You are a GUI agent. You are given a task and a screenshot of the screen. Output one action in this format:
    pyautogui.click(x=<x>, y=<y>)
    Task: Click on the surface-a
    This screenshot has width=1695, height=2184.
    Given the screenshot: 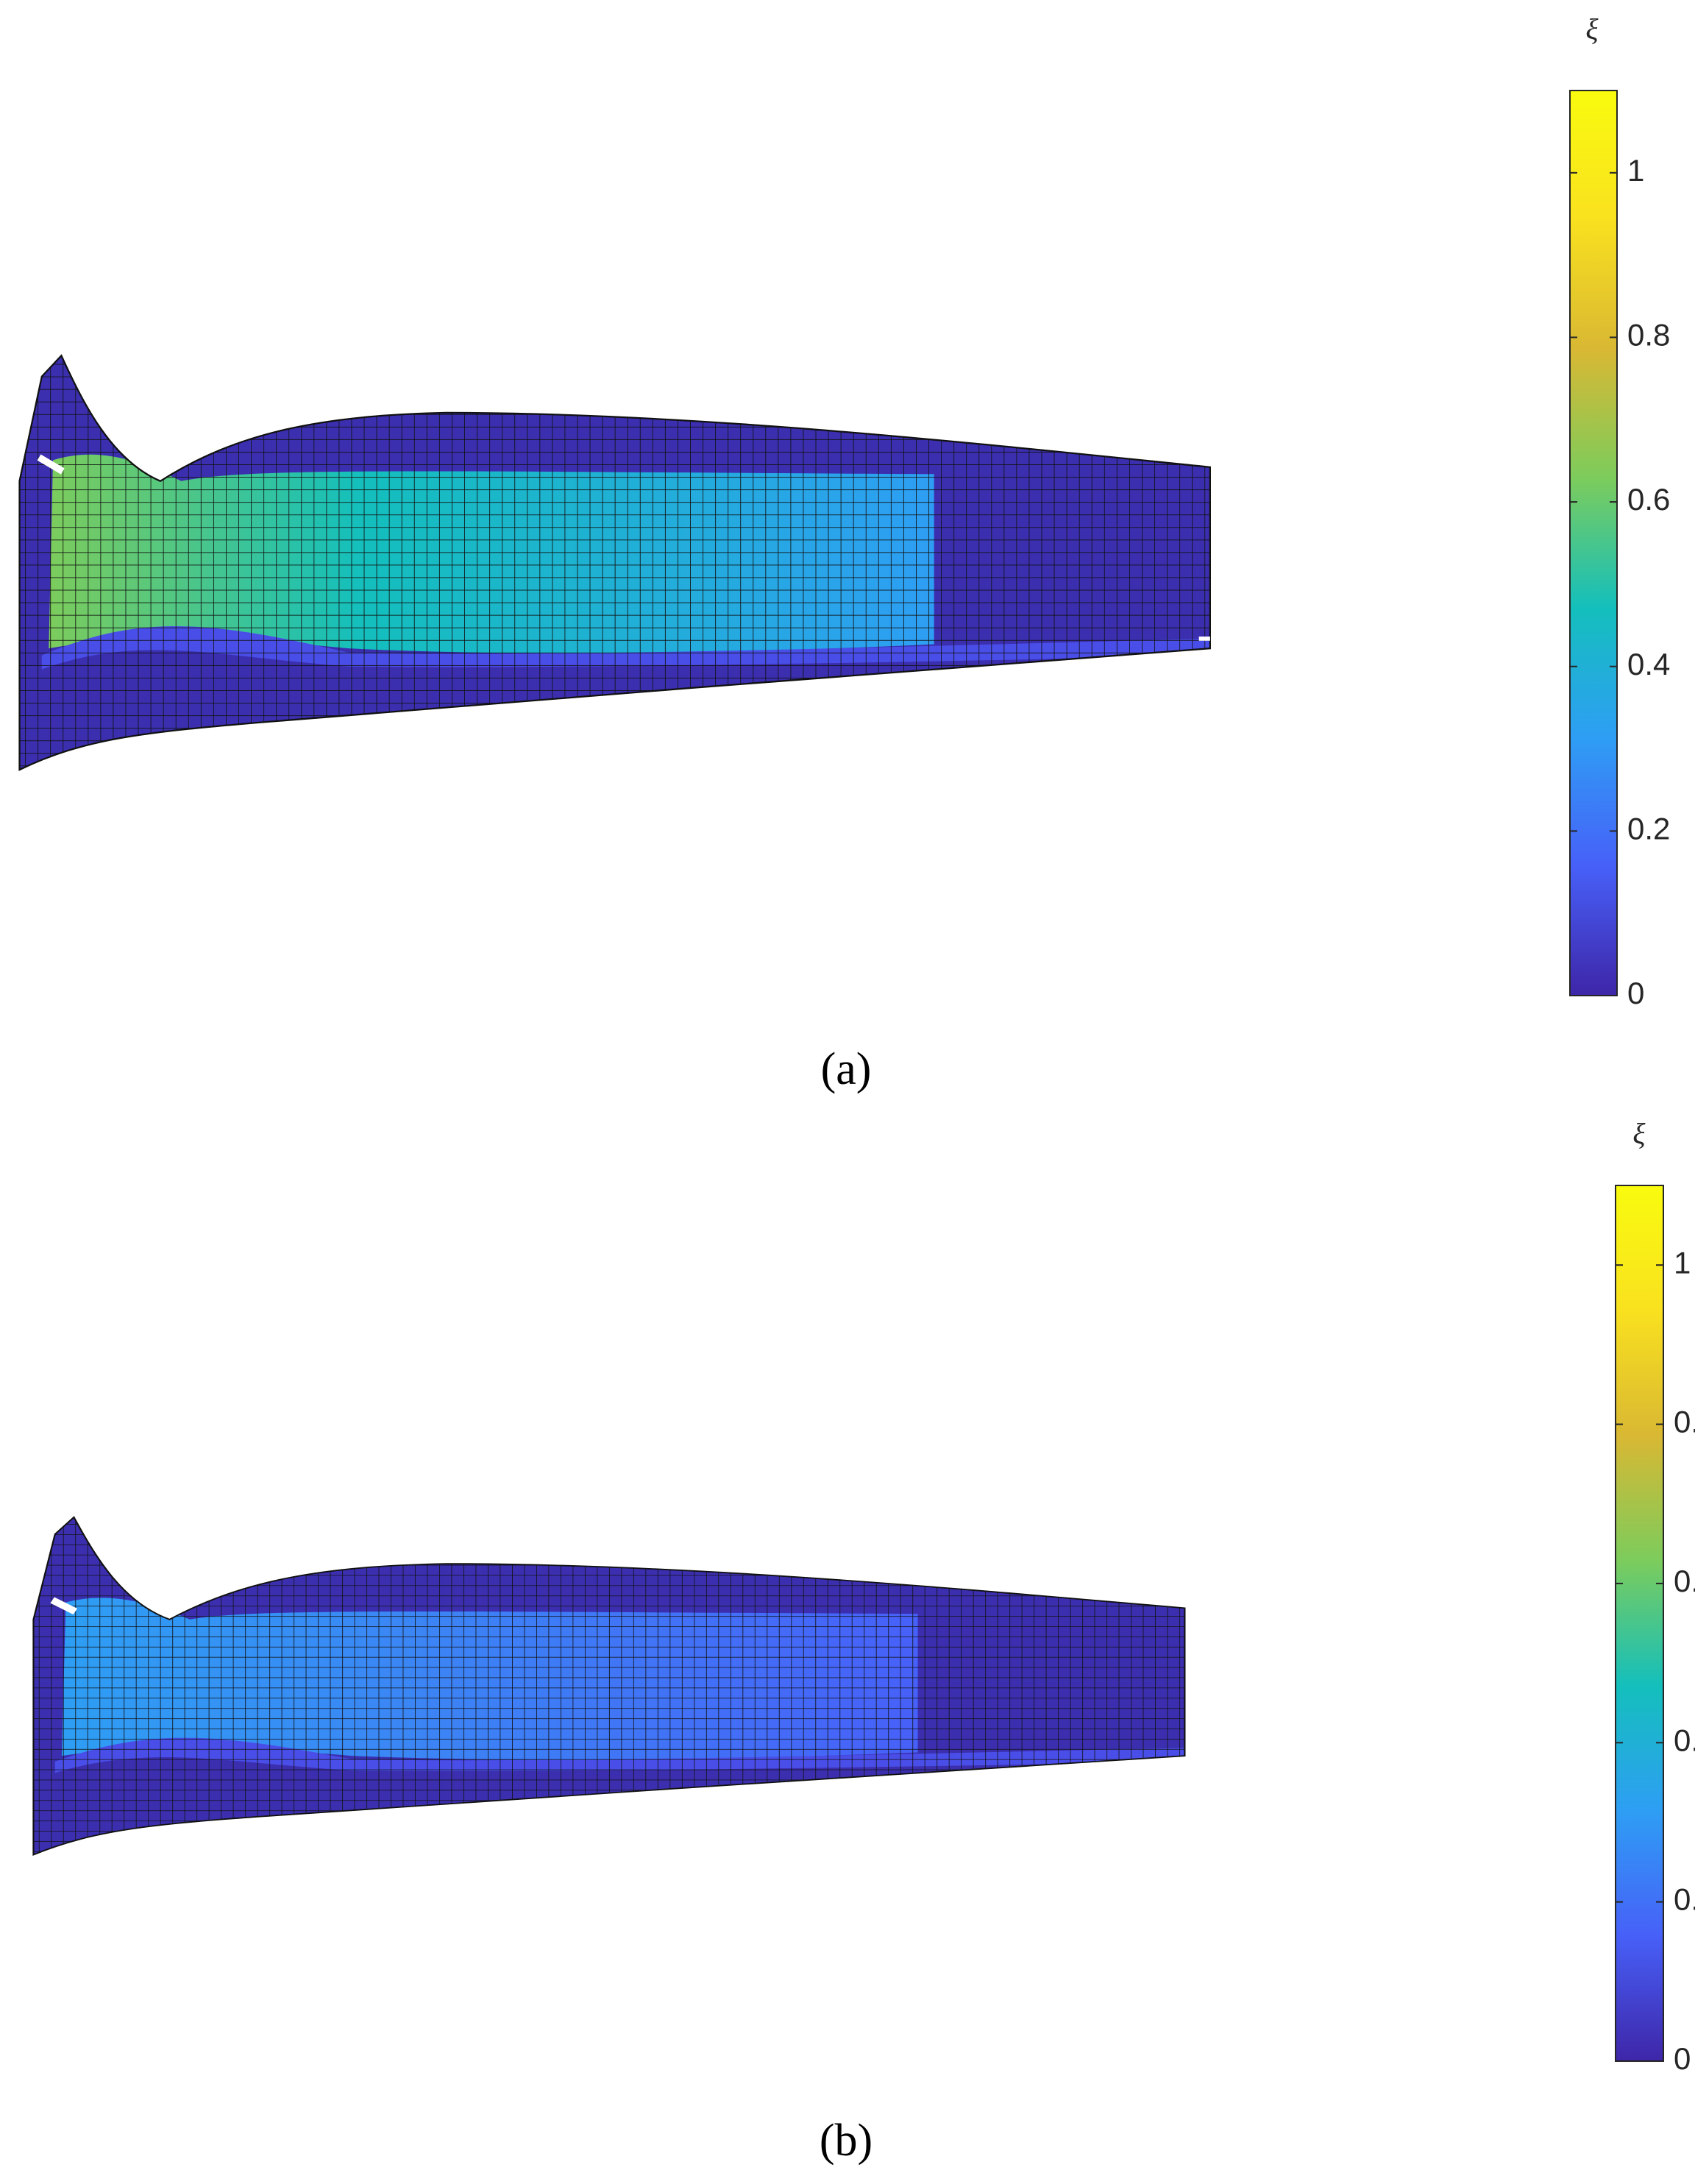 What is the action you would take?
    pyautogui.click(x=614, y=562)
    